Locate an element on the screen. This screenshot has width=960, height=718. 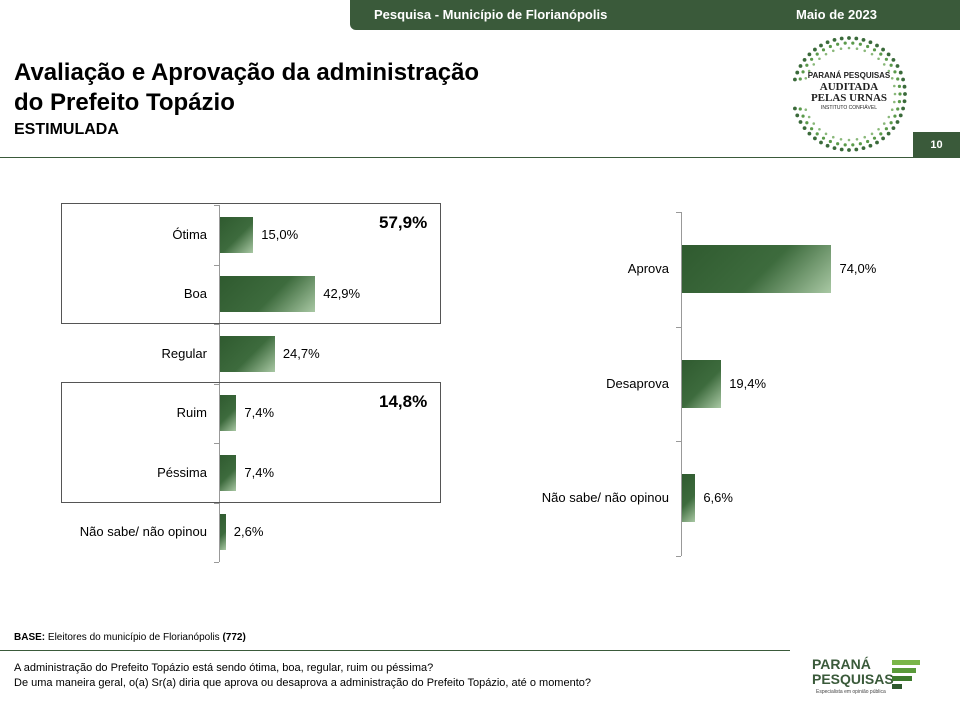
logo-line-1: PARANÁ is located at coordinates (841, 664).